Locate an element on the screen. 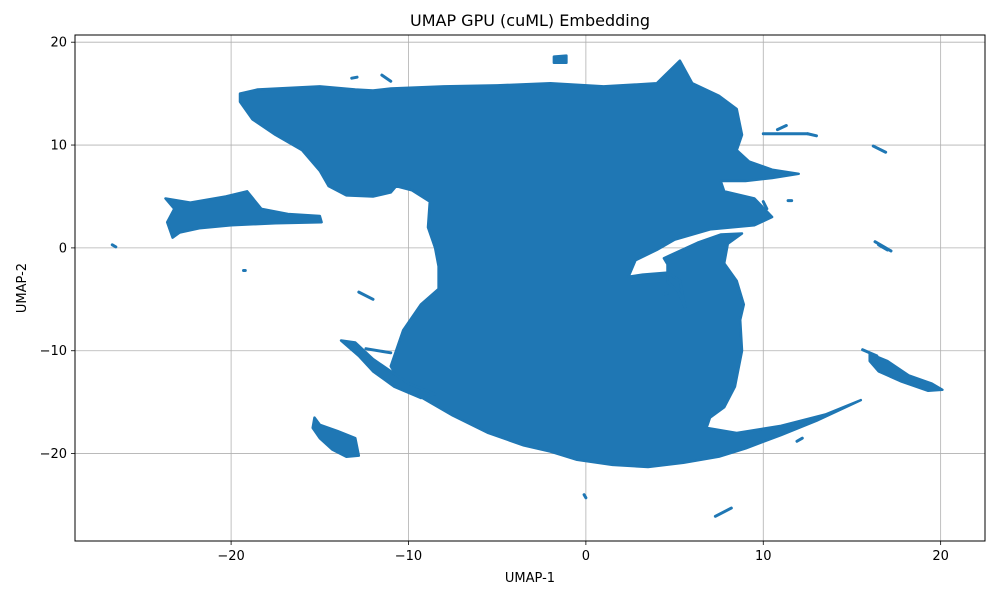 The height and width of the screenshot is (600, 1000). point-cluster-lower-left-arc is located at coordinates (388, 369).